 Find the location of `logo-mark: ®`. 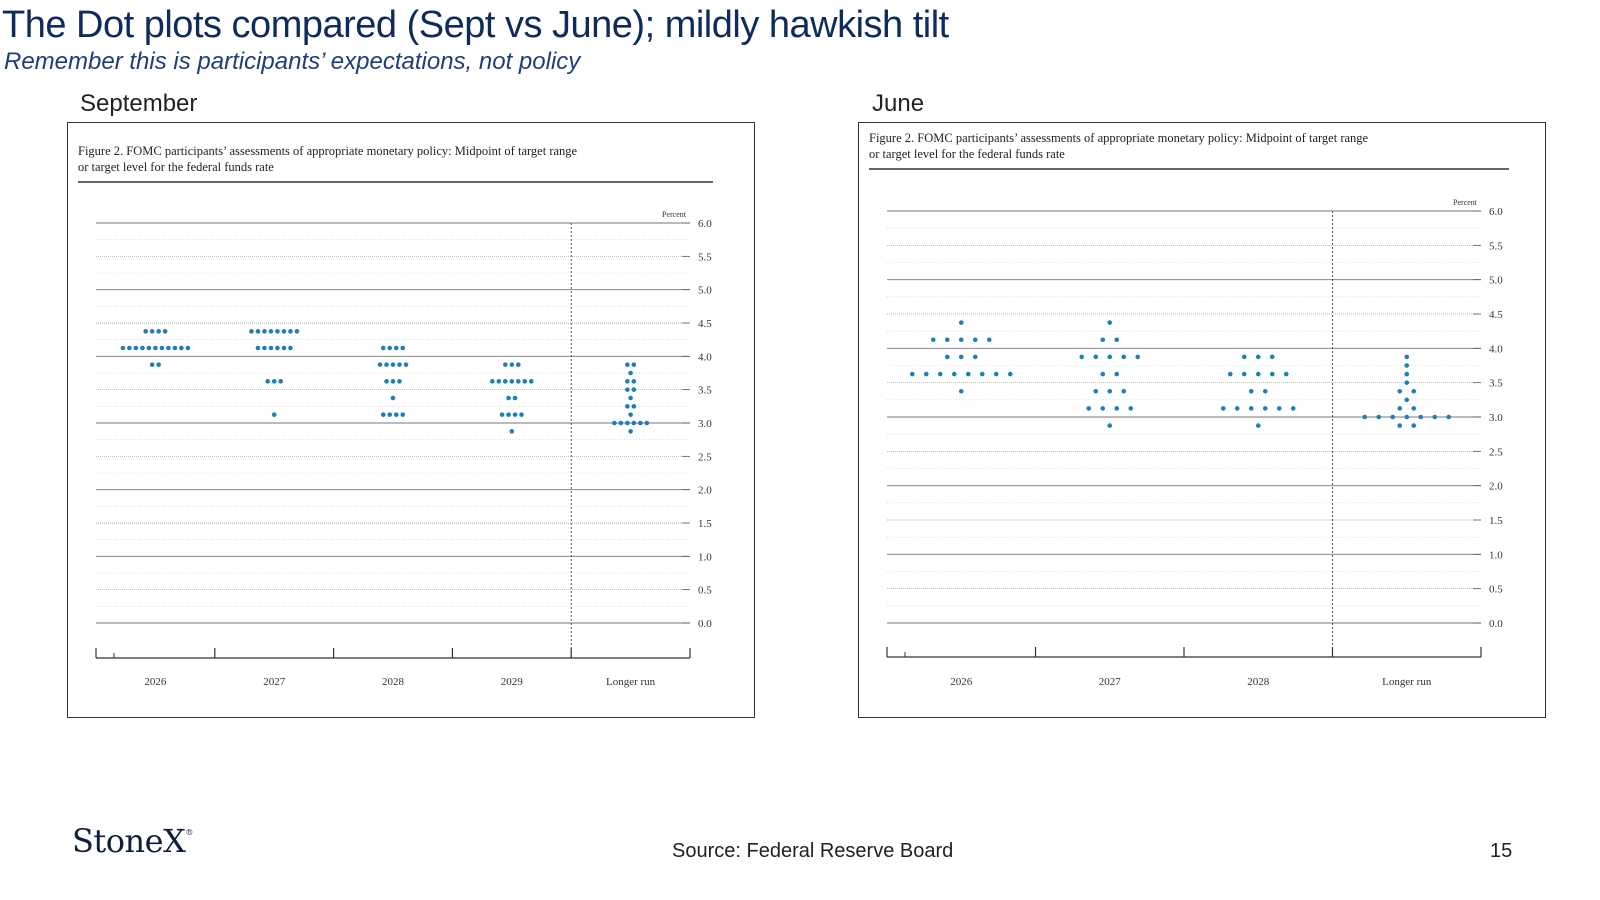

logo-mark: ® is located at coordinates (189, 832).